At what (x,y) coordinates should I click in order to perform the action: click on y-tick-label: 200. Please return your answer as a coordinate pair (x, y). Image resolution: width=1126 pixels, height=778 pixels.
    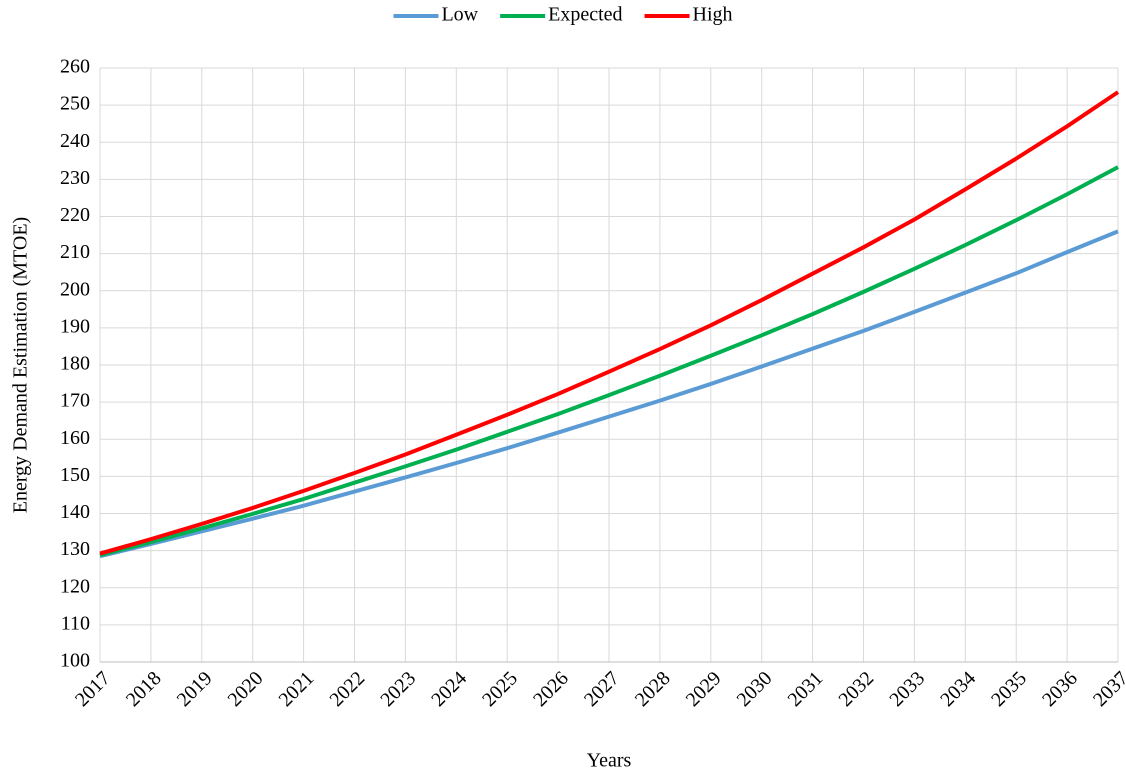
    Looking at the image, I should click on (75, 289).